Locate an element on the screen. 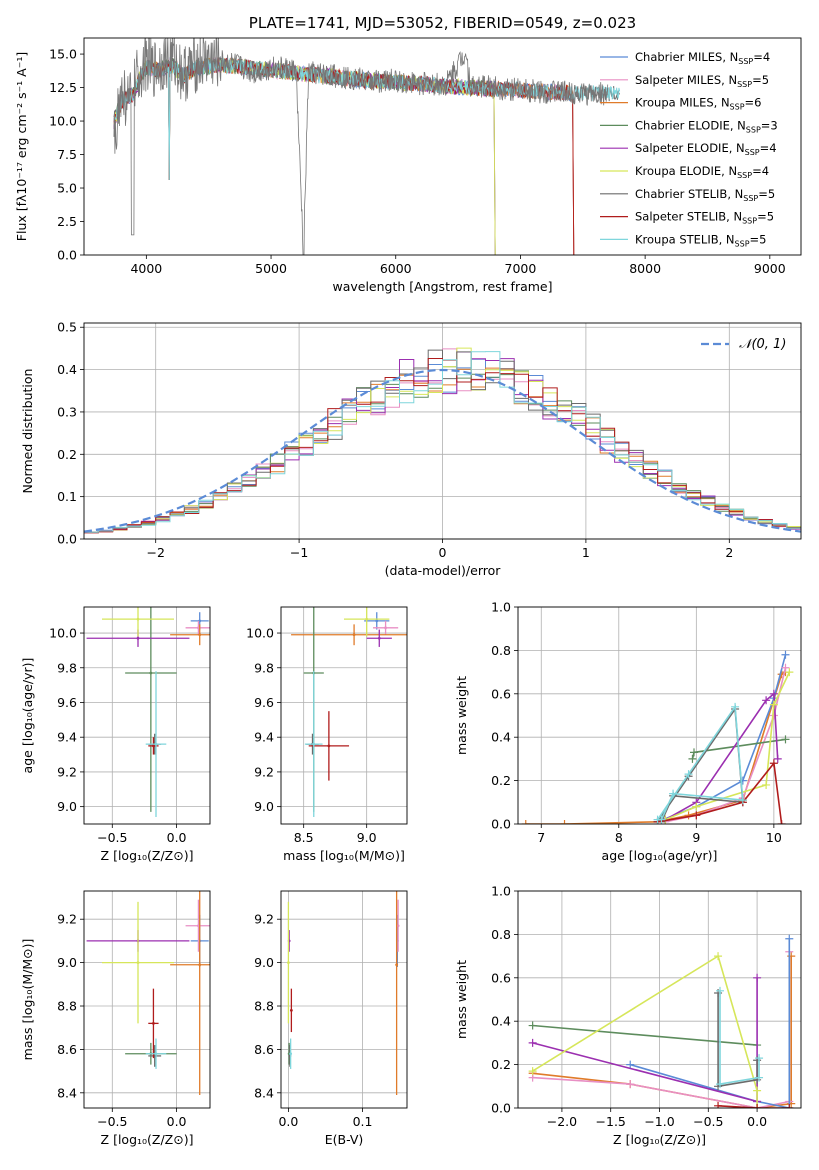  mass_vs_ebv-xtick-label: 0.0 is located at coordinates (288, 1121).